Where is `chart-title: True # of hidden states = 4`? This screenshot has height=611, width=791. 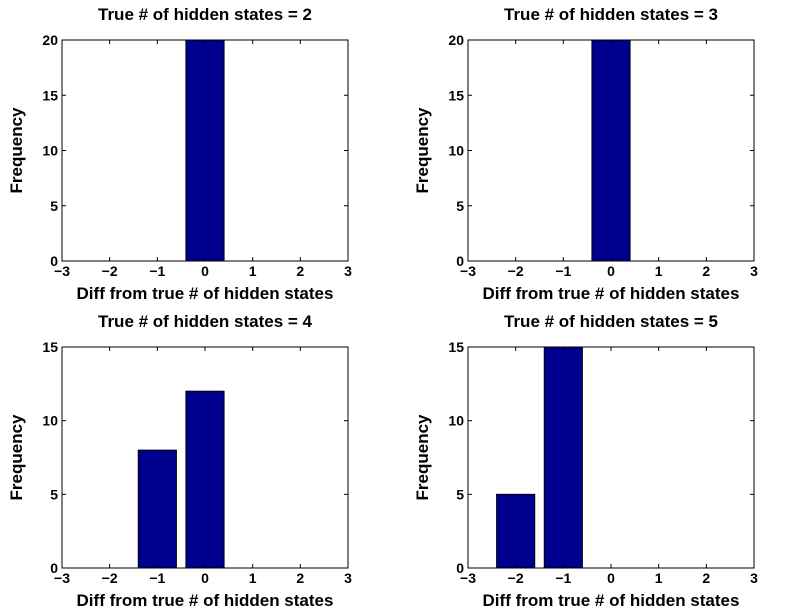 chart-title: True # of hidden states = 4 is located at coordinates (205, 321).